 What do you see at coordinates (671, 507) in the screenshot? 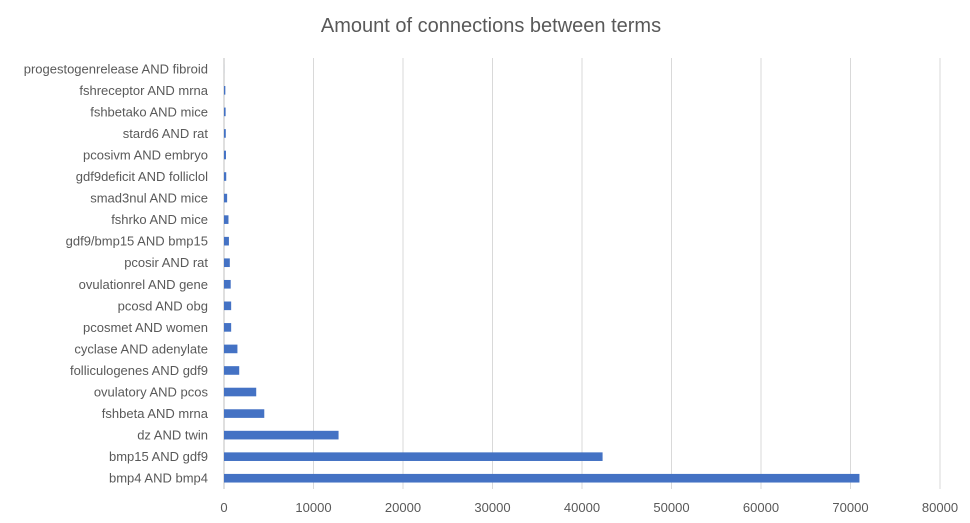
I see `x-tick-label: 50000` at bounding box center [671, 507].